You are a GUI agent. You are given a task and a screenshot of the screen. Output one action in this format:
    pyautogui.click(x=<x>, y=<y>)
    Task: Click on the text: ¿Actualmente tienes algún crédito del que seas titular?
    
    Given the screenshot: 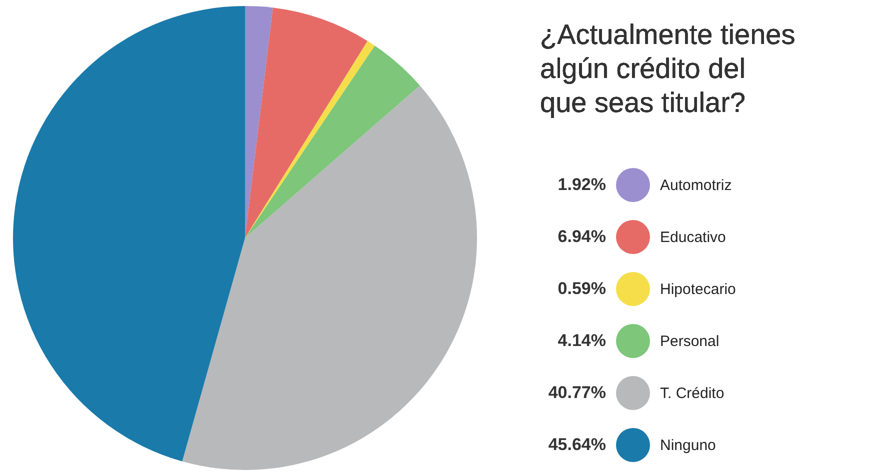 What is the action you would take?
    pyautogui.click(x=668, y=68)
    